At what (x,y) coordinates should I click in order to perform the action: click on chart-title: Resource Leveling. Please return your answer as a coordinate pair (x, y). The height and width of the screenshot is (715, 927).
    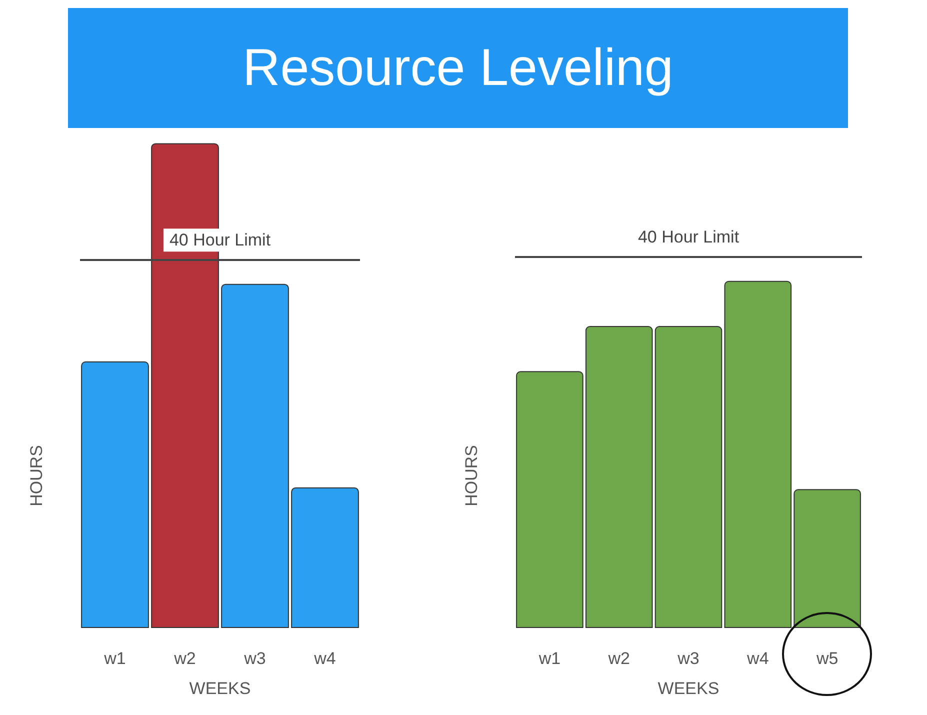
    Looking at the image, I should click on (458, 68).